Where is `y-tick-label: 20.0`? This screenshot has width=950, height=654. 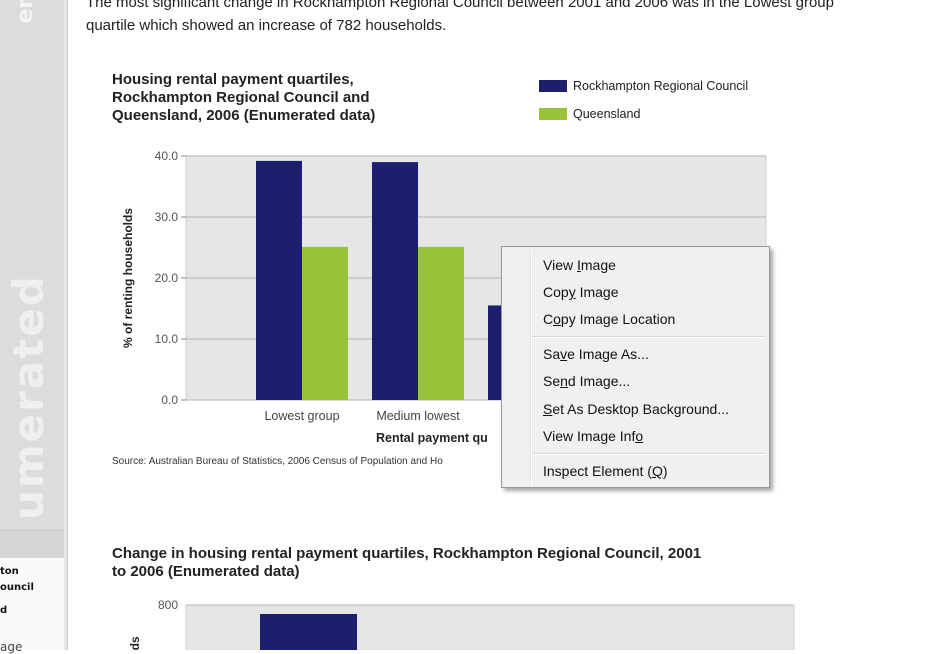
y-tick-label: 20.0 is located at coordinates (167, 278).